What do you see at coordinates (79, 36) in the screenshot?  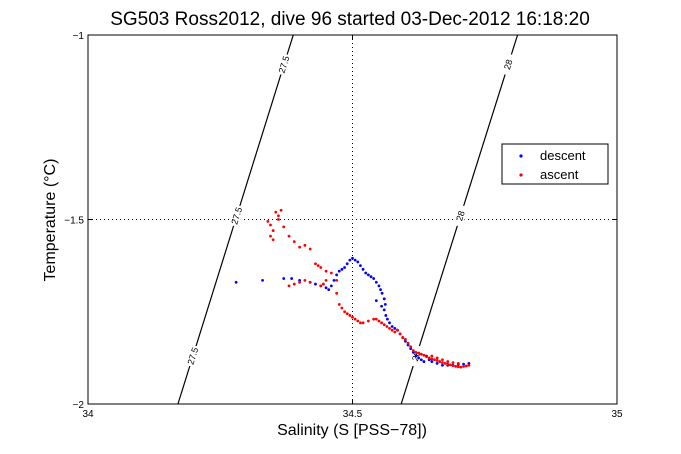 I see `y-tick-label: −1` at bounding box center [79, 36].